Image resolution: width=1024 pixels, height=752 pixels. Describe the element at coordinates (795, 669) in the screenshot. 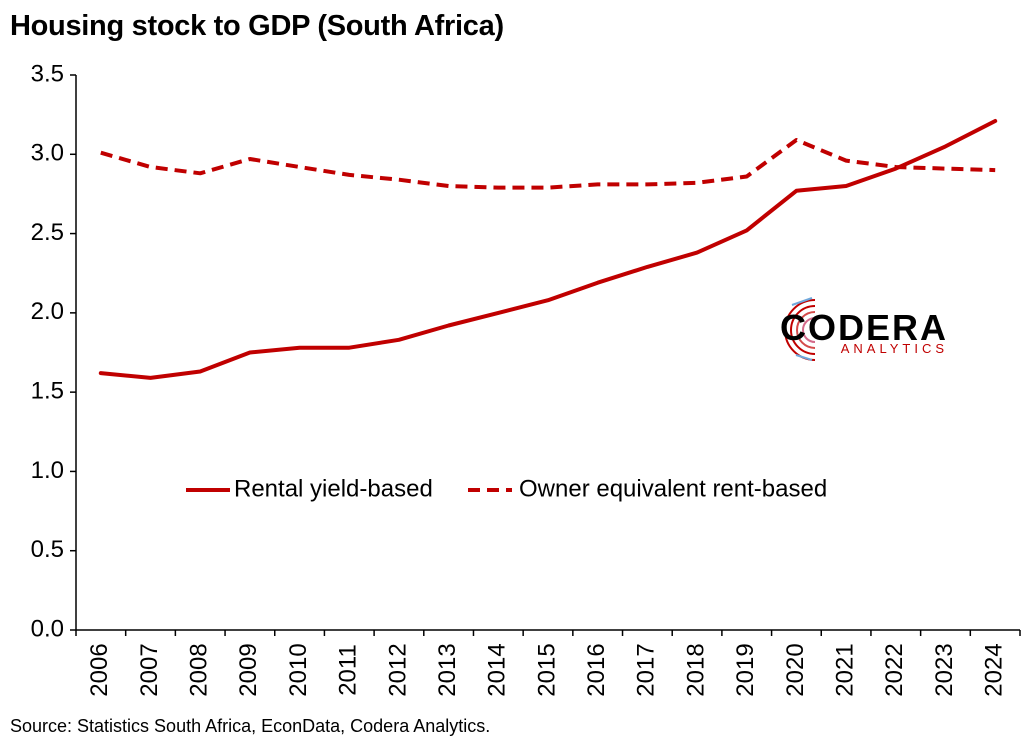

I see `x-tick-label: 2020` at that location.